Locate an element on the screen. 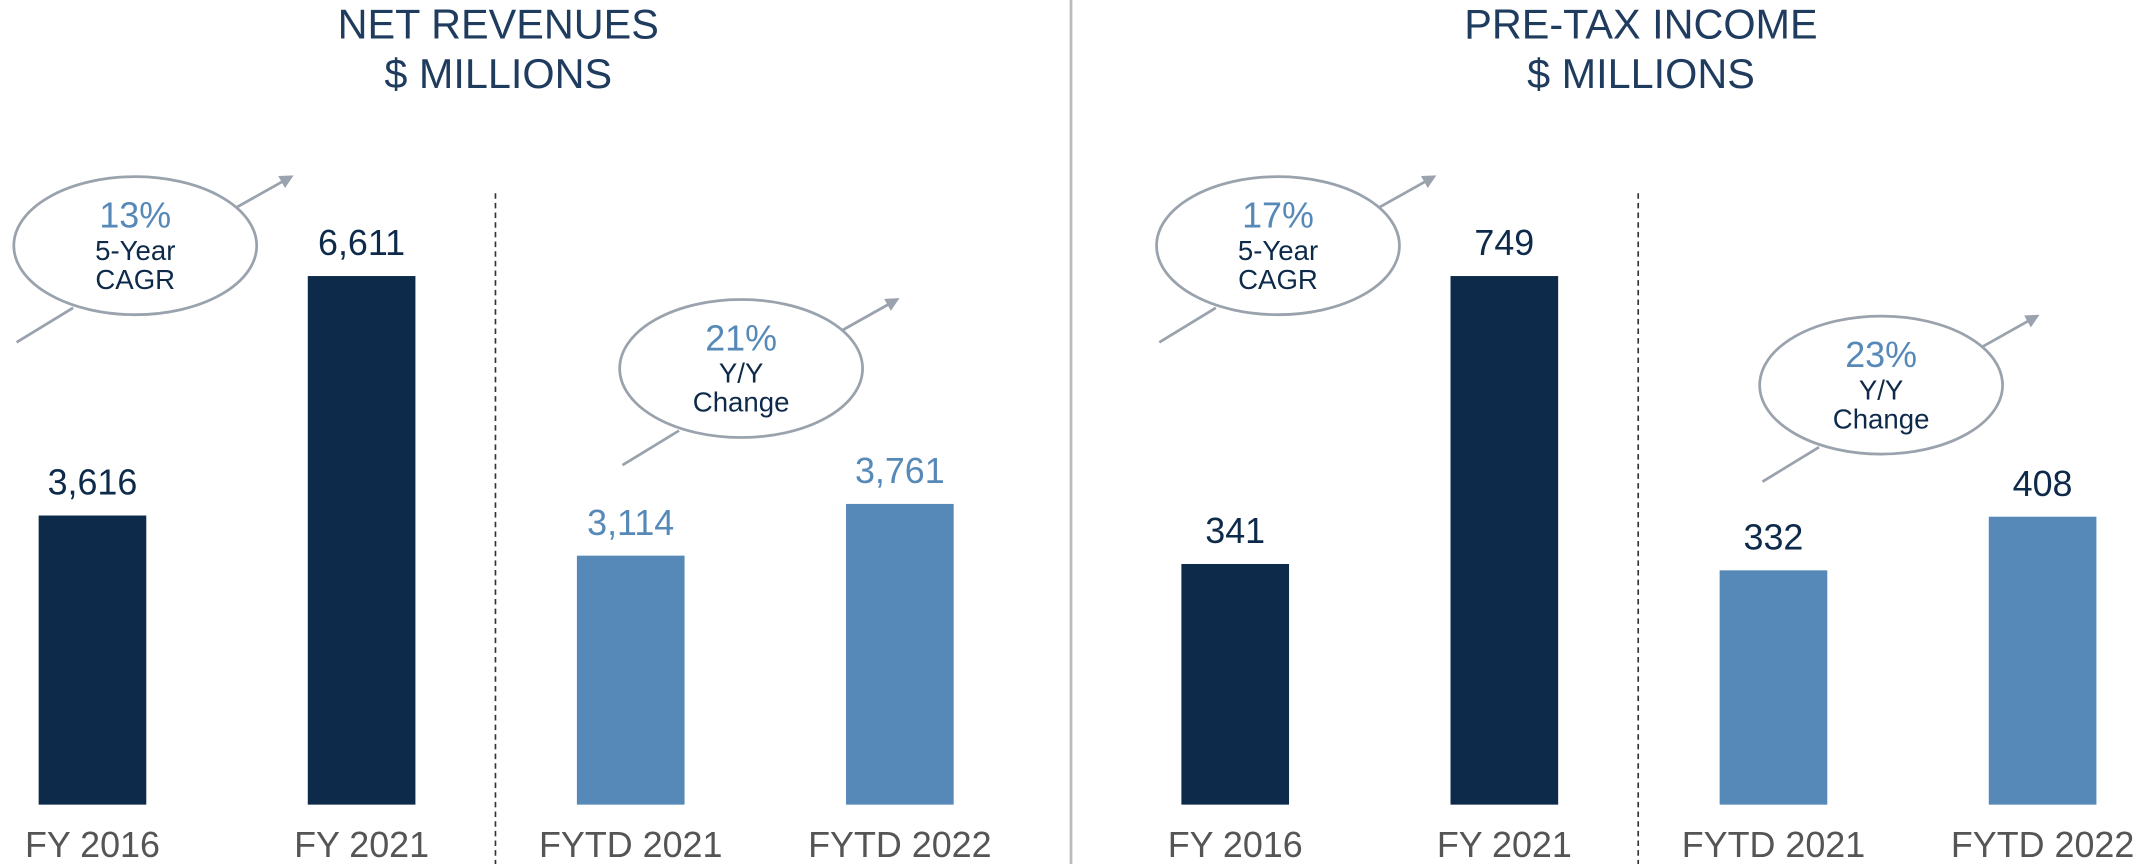 The width and height of the screenshot is (2153, 864). value-label: 3,761 is located at coordinates (900, 471).